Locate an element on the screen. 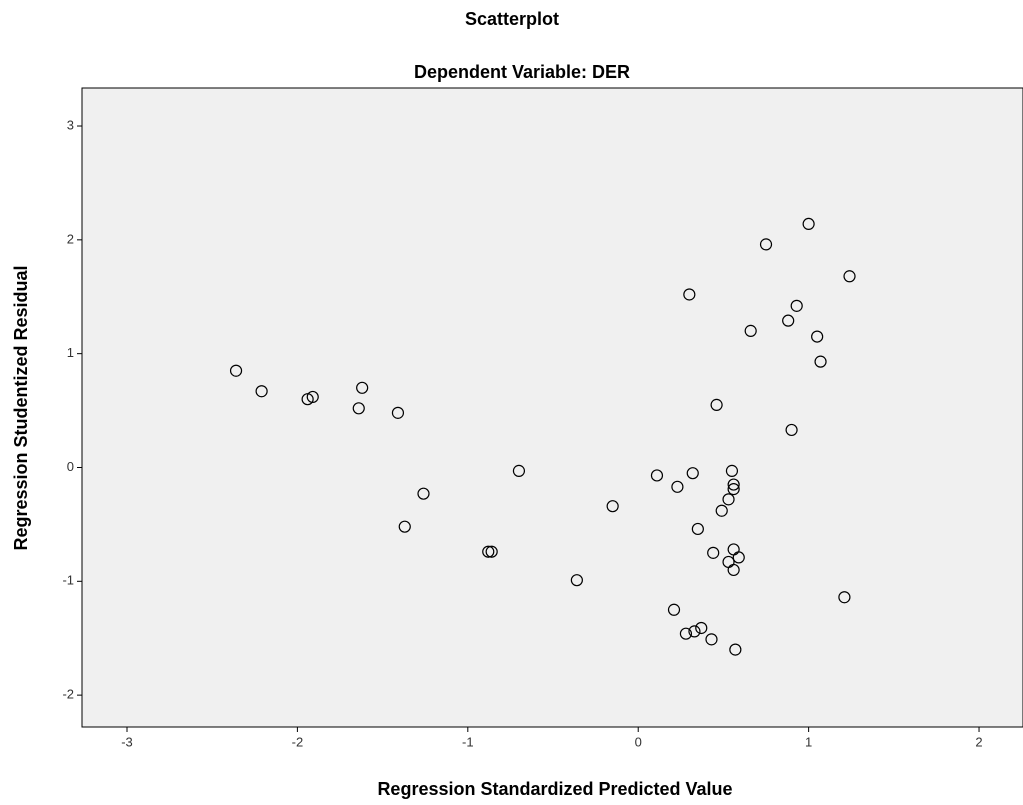  y-tick-label: -2 is located at coordinates (68, 694).